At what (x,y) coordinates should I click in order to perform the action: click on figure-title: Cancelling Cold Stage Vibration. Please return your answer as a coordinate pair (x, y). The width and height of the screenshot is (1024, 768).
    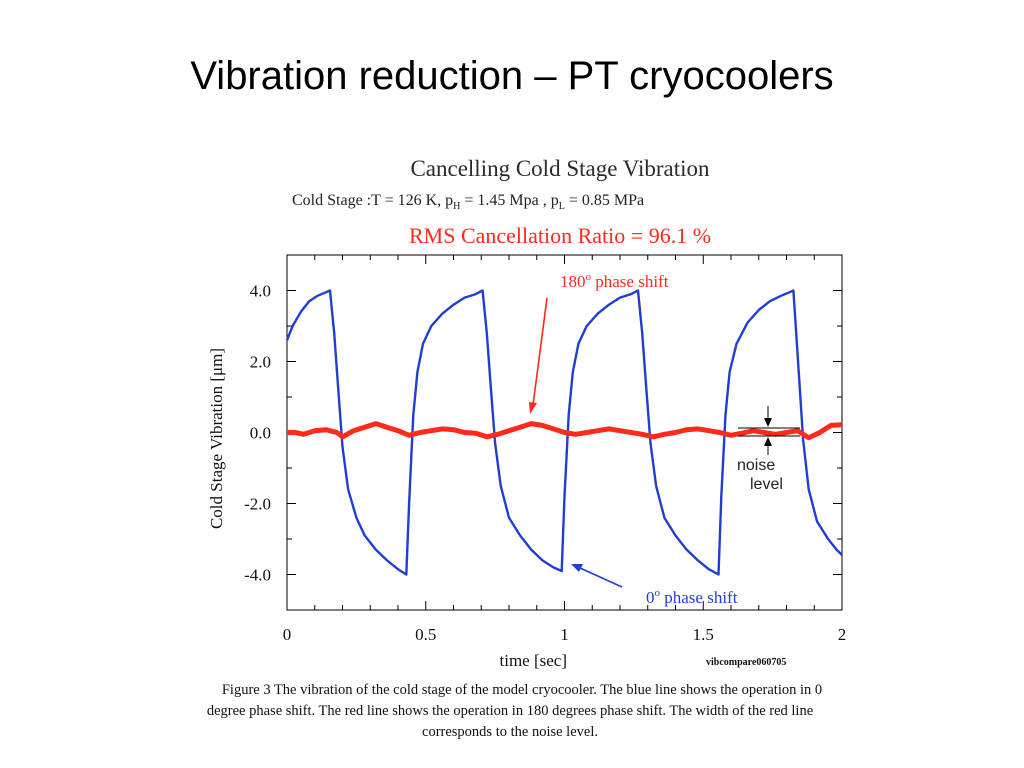
    Looking at the image, I should click on (560, 168).